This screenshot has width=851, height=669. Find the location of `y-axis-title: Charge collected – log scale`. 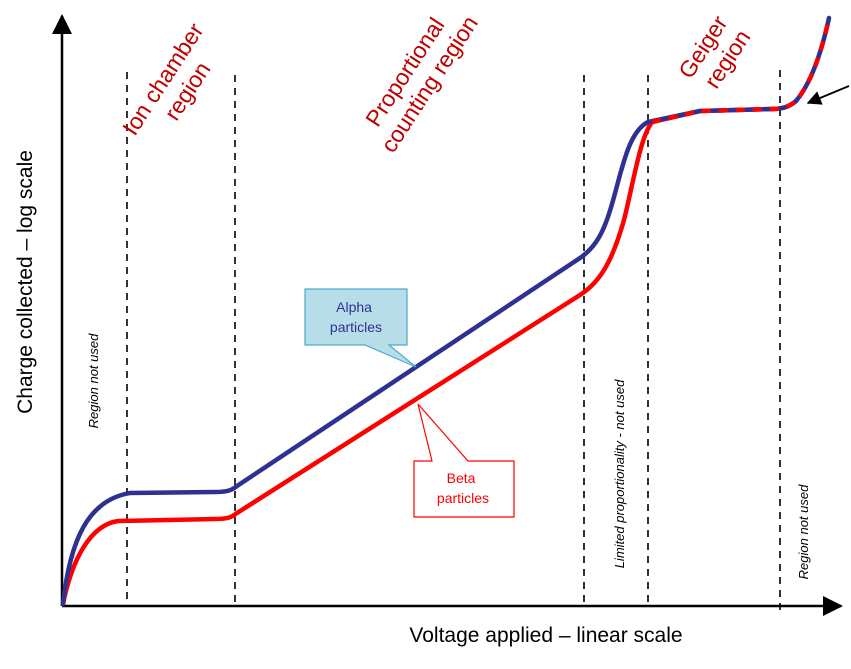

y-axis-title: Charge collected – log scale is located at coordinates (25, 282).